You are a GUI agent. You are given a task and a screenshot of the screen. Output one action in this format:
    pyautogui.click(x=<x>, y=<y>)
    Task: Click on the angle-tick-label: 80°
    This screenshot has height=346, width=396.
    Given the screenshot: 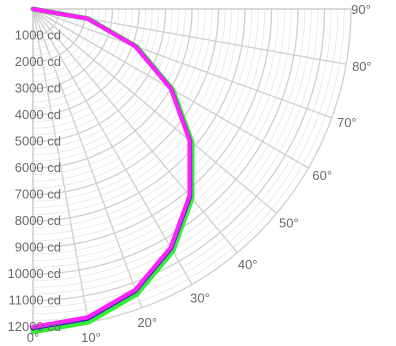 What is the action you would take?
    pyautogui.click(x=362, y=66)
    